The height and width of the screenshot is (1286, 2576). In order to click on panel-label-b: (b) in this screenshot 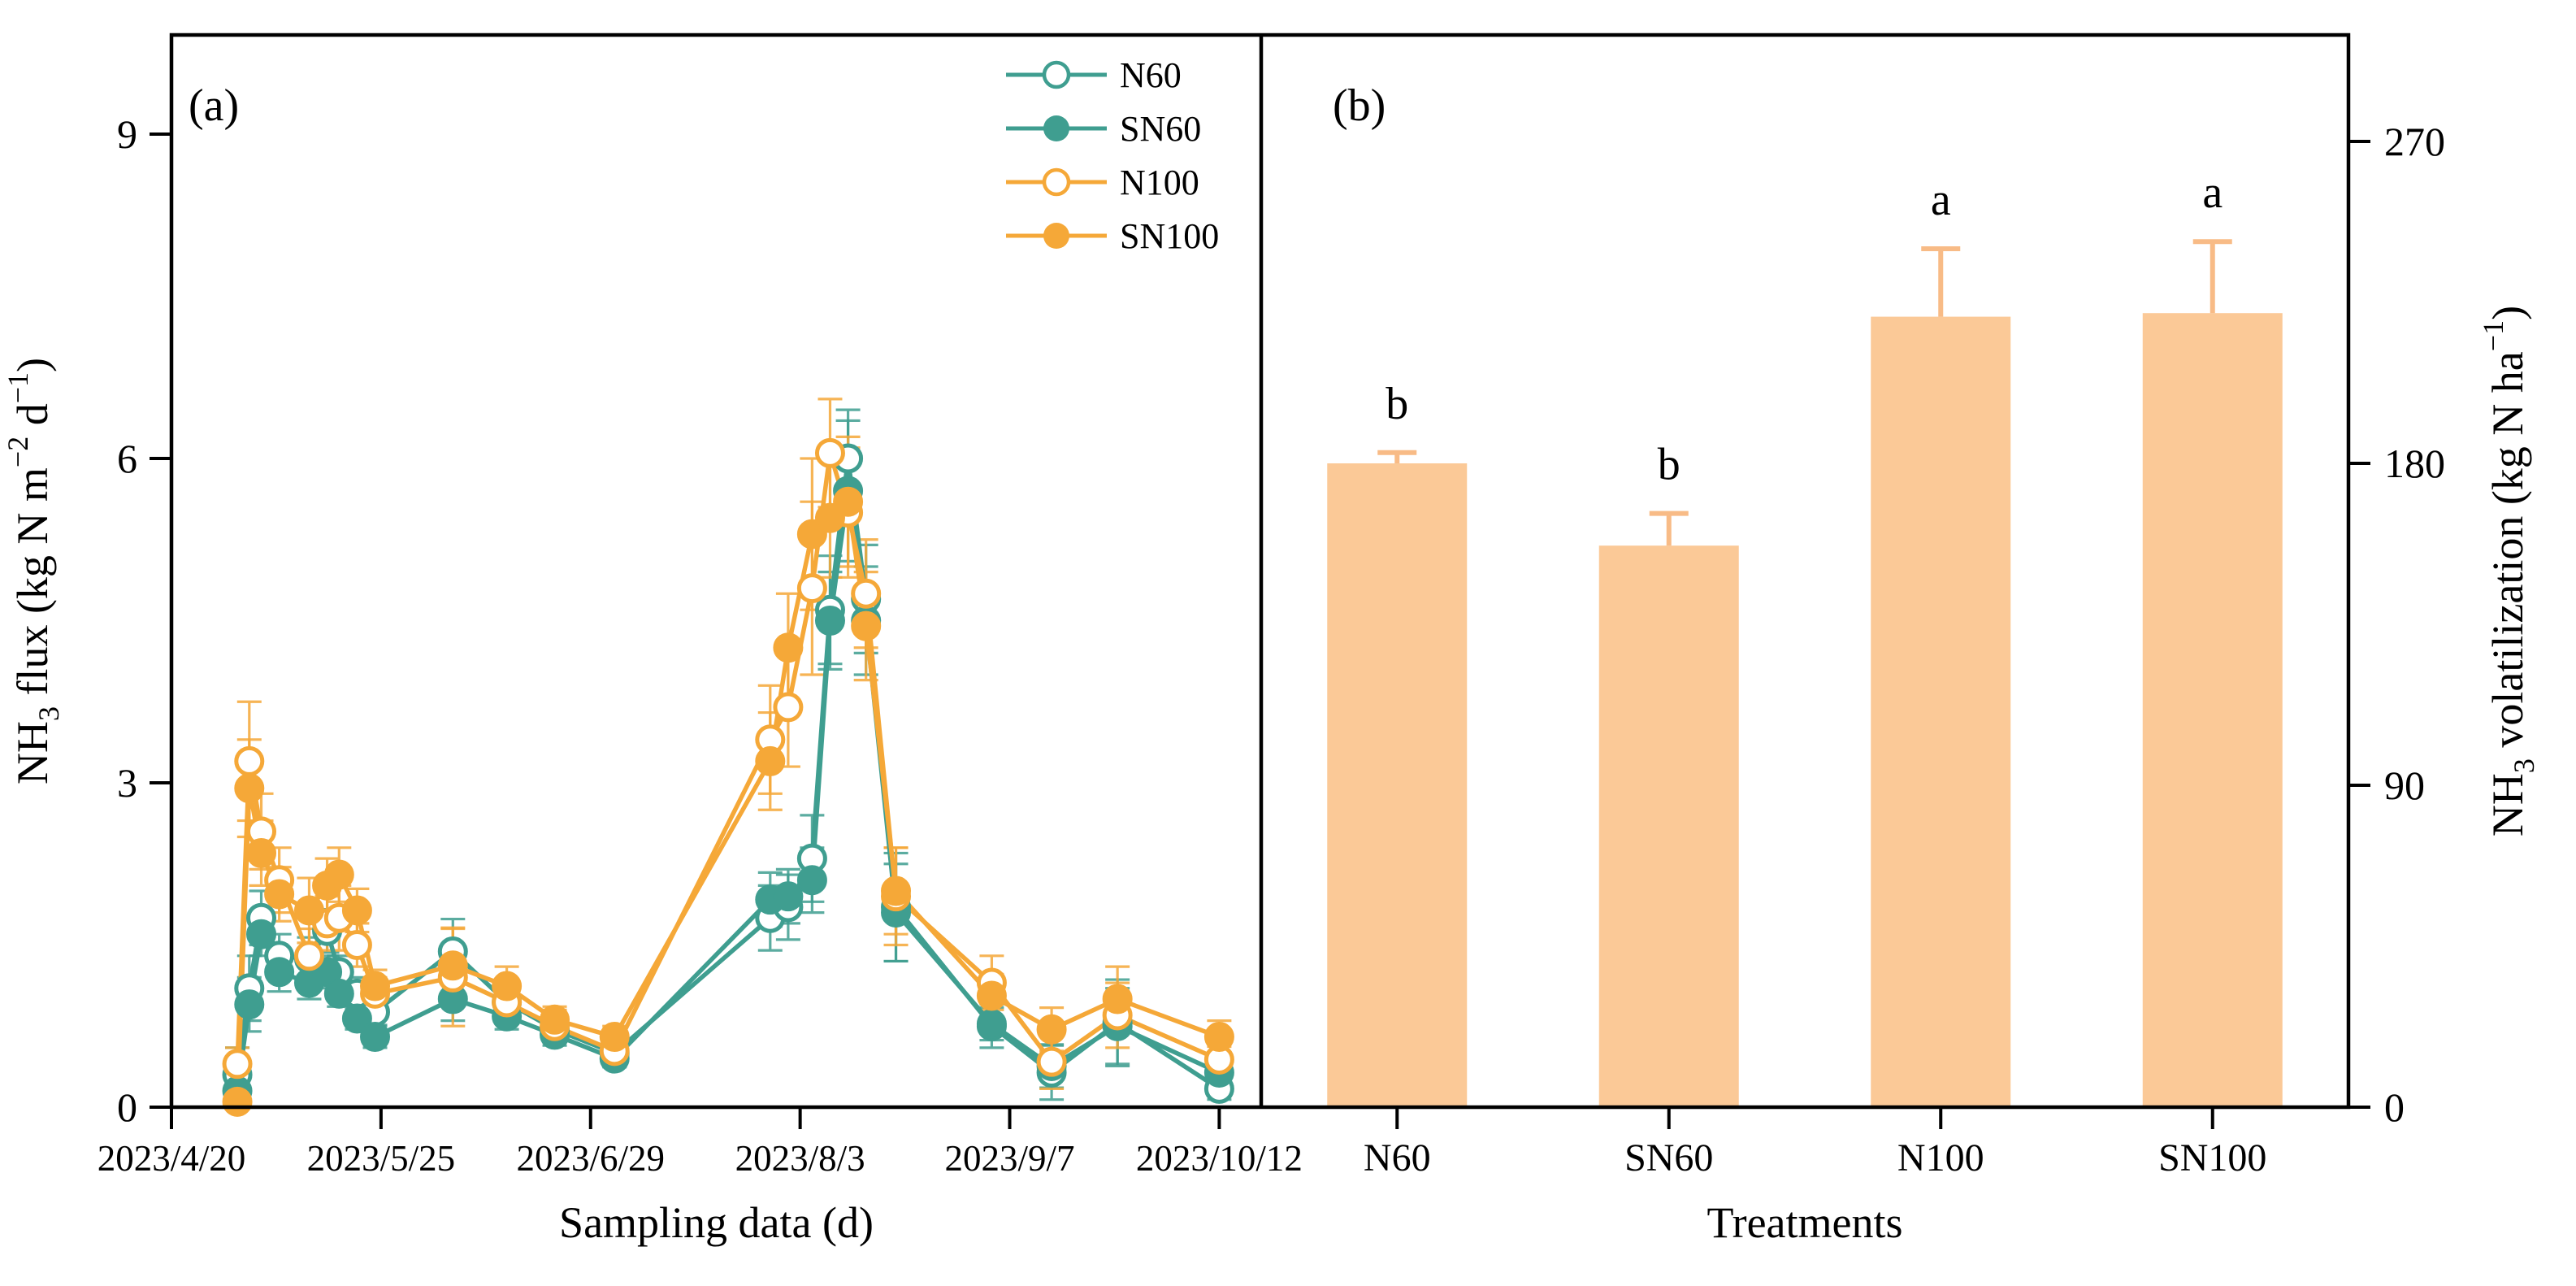, I will do `click(1359, 105)`.